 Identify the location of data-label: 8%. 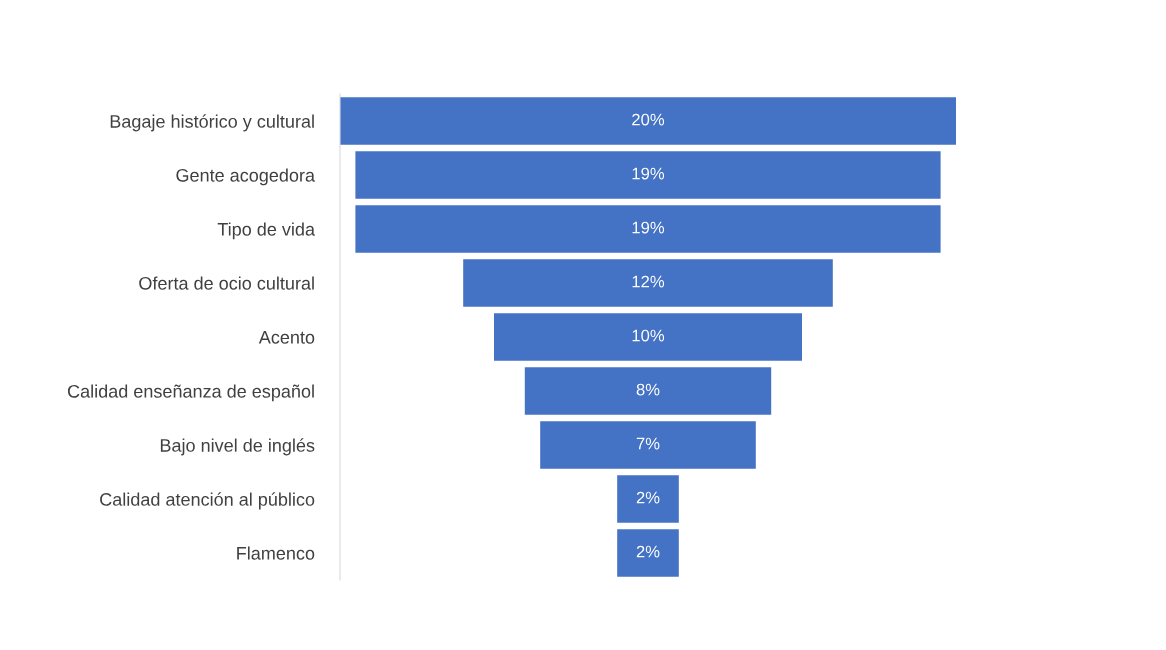
(648, 389).